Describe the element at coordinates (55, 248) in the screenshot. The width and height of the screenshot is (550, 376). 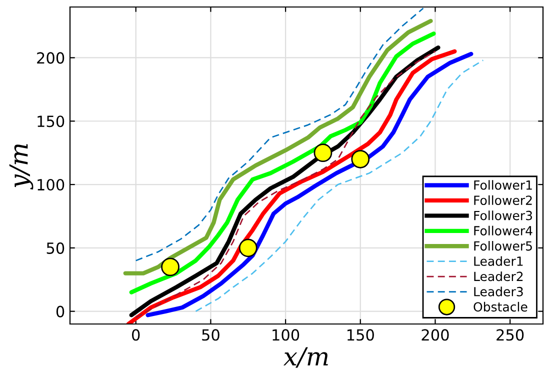
I see `y-tick-label: 50` at that location.